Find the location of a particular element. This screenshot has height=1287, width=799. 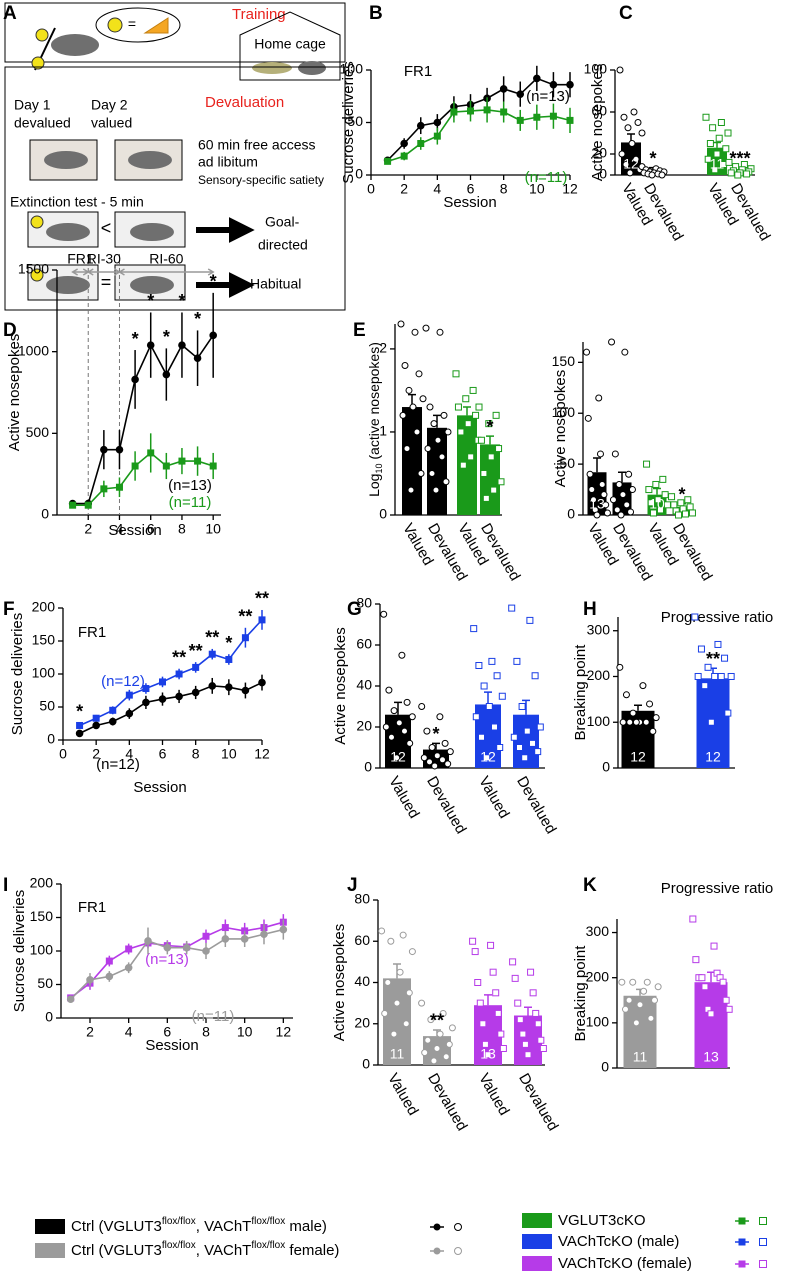

panel-letter: E is located at coordinates (359, 330).